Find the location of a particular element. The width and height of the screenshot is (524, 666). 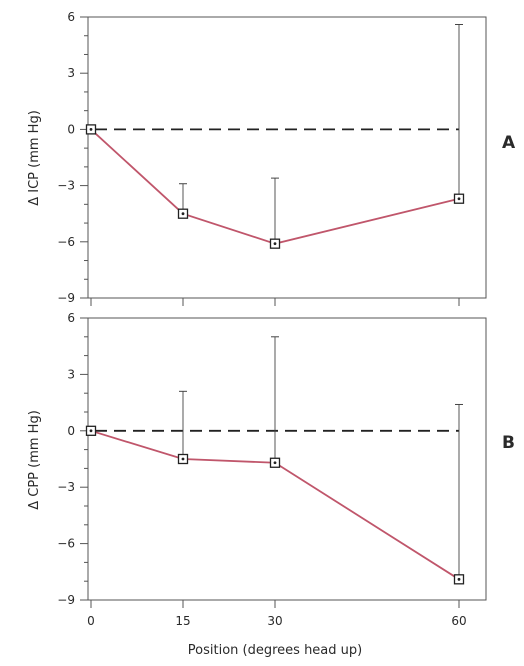

x-tick-label: 30 is located at coordinates (274, 621).